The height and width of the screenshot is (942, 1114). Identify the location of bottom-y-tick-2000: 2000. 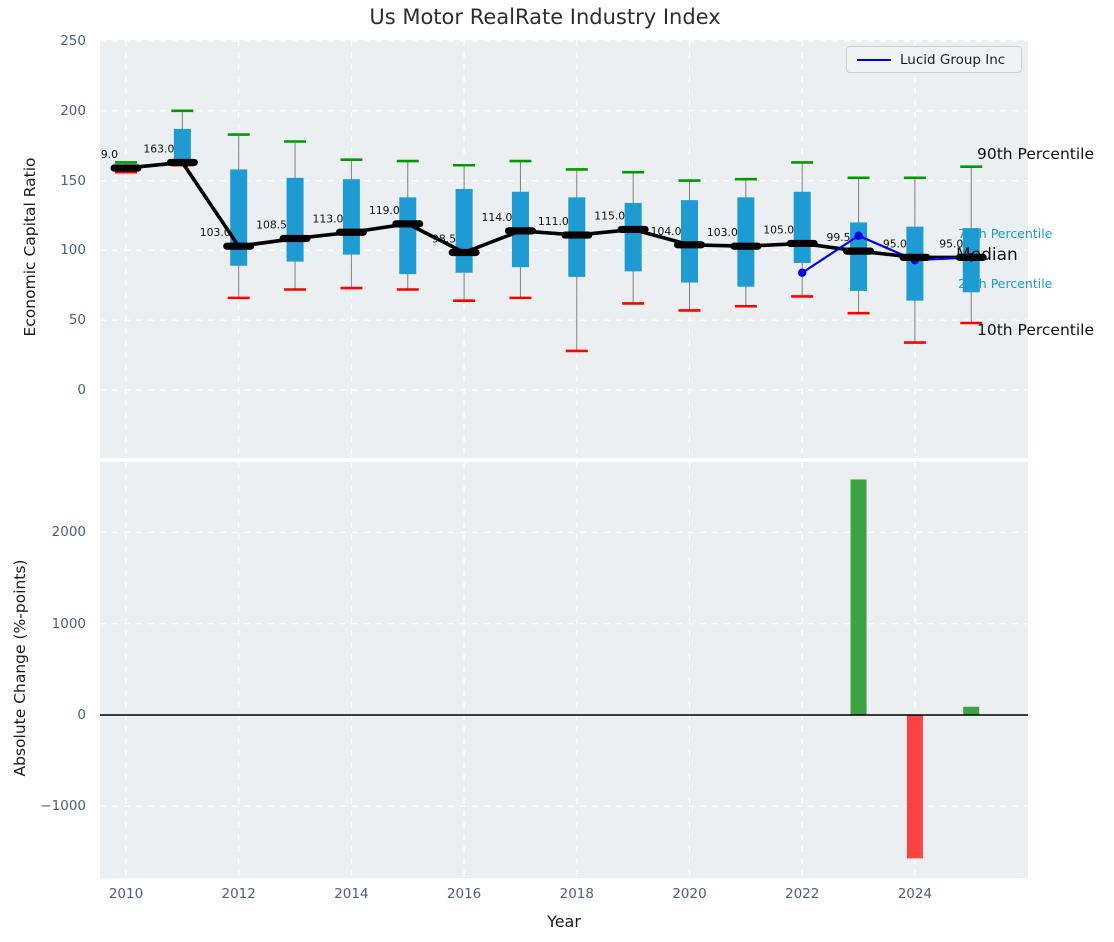
(68, 532).